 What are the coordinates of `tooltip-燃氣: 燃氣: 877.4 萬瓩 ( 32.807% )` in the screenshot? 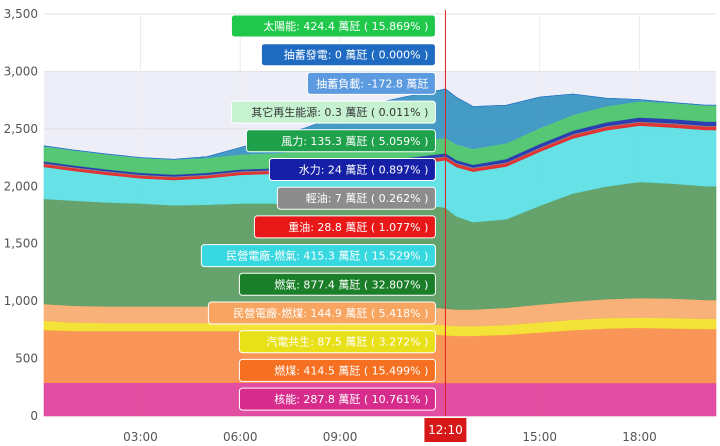 It's located at (337, 284).